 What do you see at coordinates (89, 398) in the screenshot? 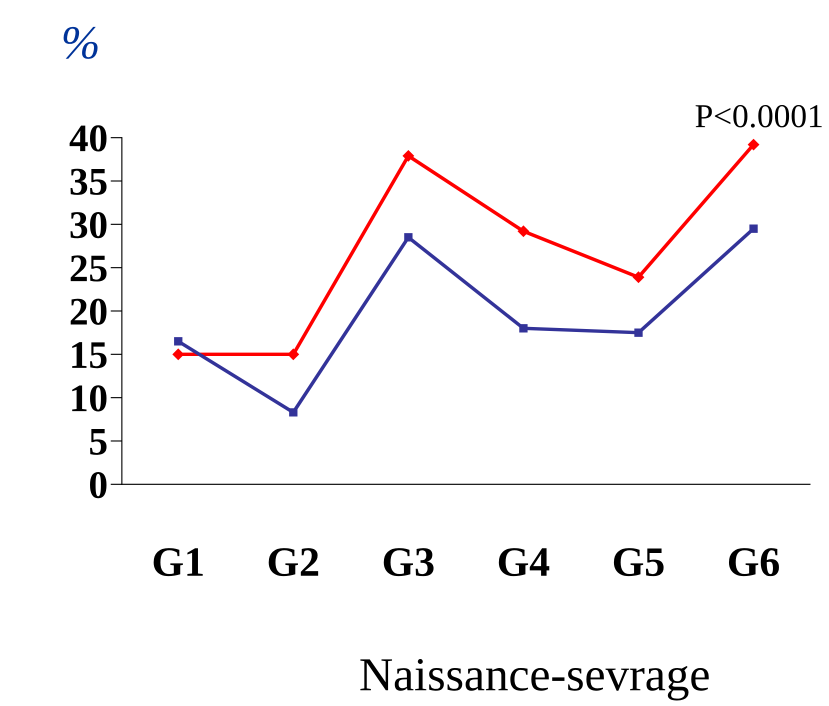
I see `y-tick-label: 10` at bounding box center [89, 398].